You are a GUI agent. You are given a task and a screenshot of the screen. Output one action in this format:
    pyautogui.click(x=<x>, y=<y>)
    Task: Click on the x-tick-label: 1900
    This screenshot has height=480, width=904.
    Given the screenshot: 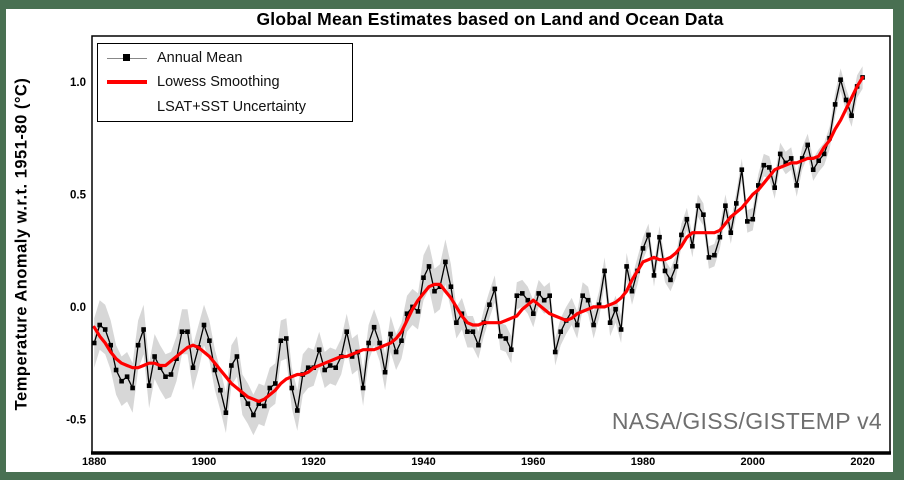 What is the action you would take?
    pyautogui.click(x=204, y=462)
    